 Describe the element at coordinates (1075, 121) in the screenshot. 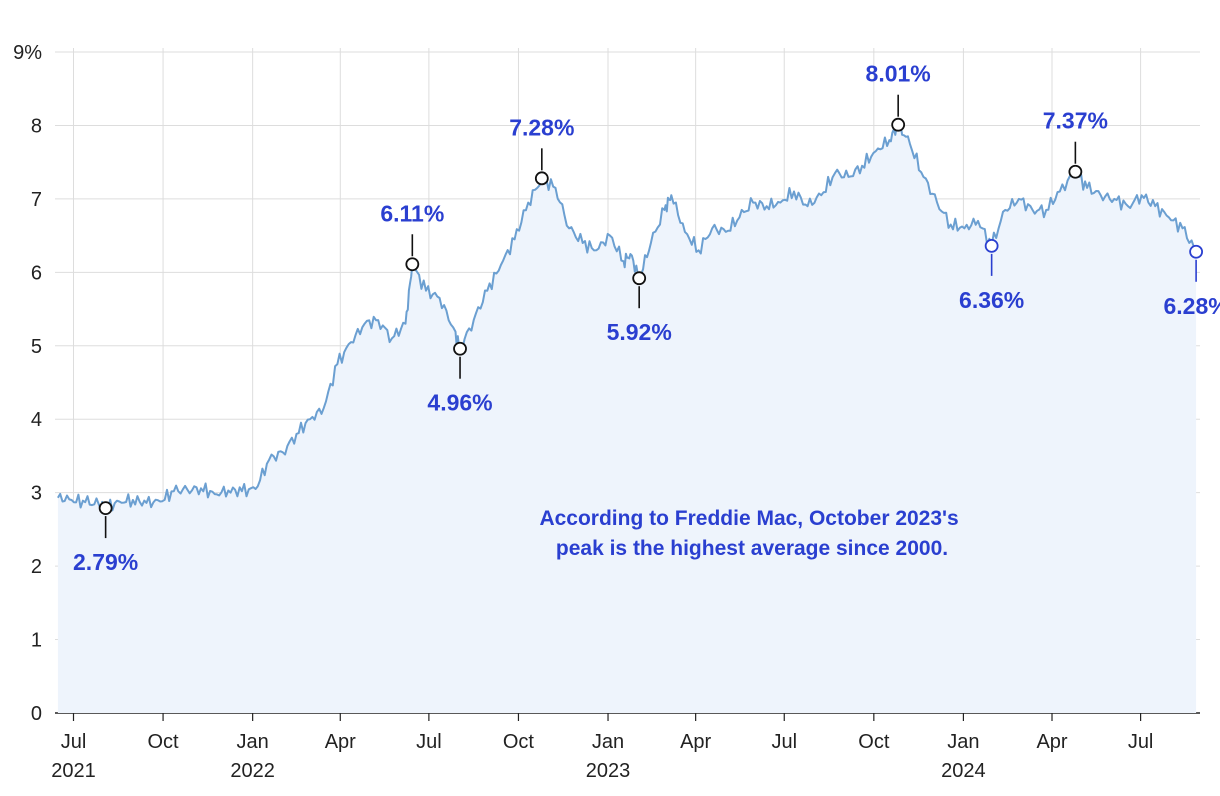

I see `annotation-label-7: 7.37%` at that location.